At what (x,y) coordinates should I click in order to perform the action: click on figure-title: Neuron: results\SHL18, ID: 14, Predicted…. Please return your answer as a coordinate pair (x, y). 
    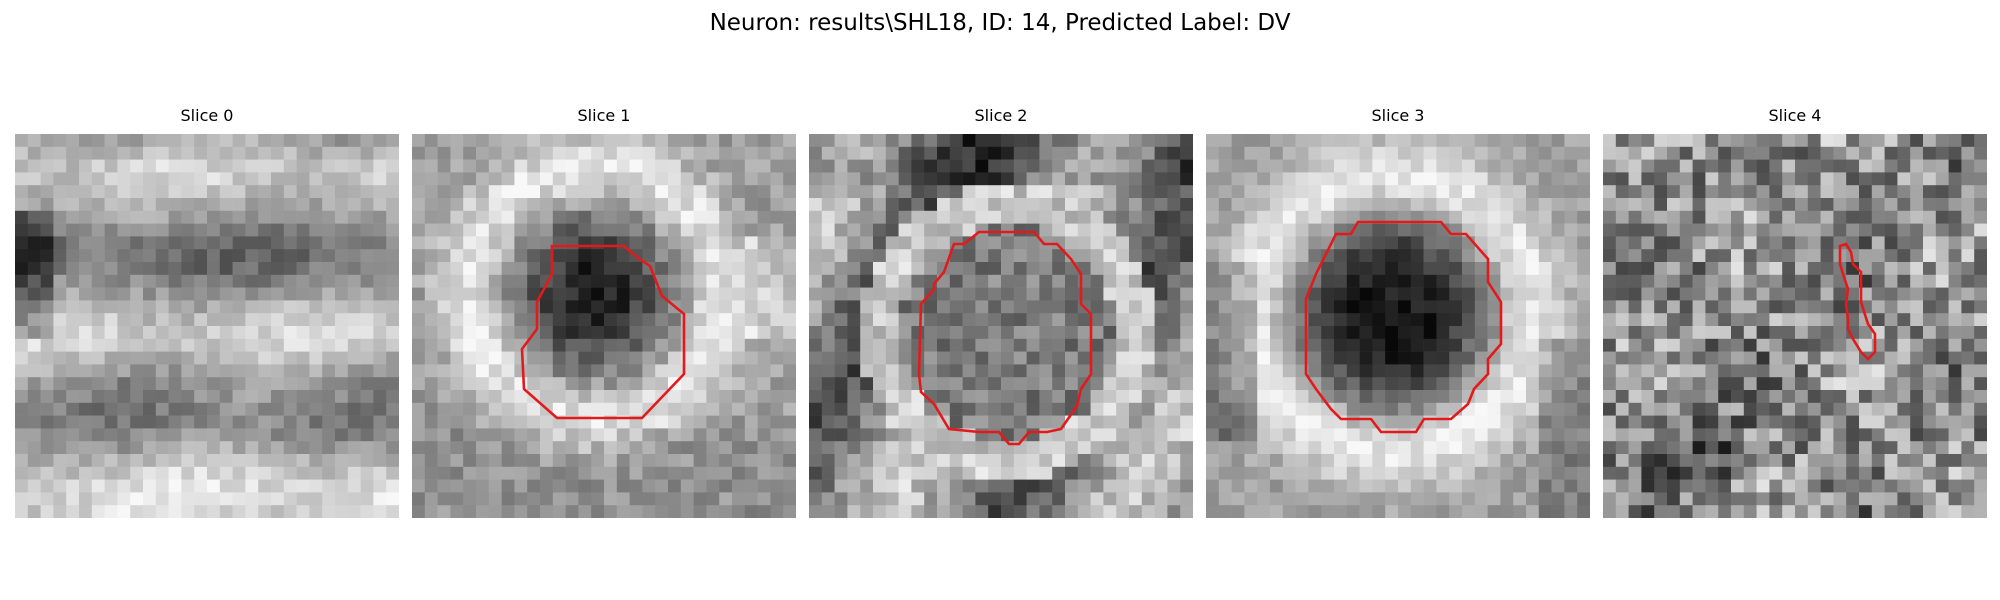
    Looking at the image, I should click on (1000, 23).